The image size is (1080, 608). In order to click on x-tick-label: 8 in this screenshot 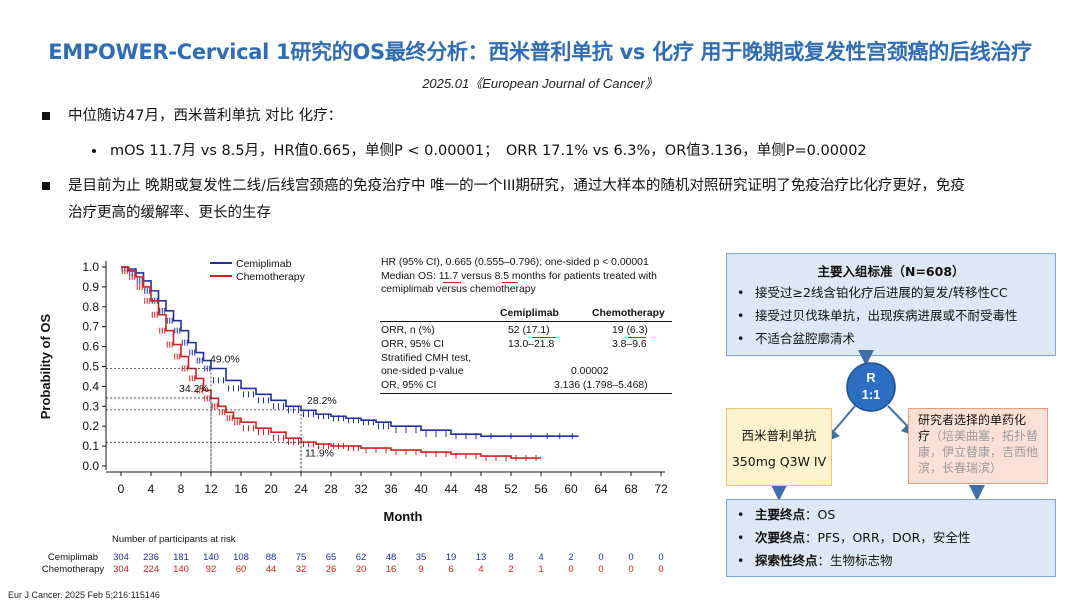, I will do `click(181, 489)`.